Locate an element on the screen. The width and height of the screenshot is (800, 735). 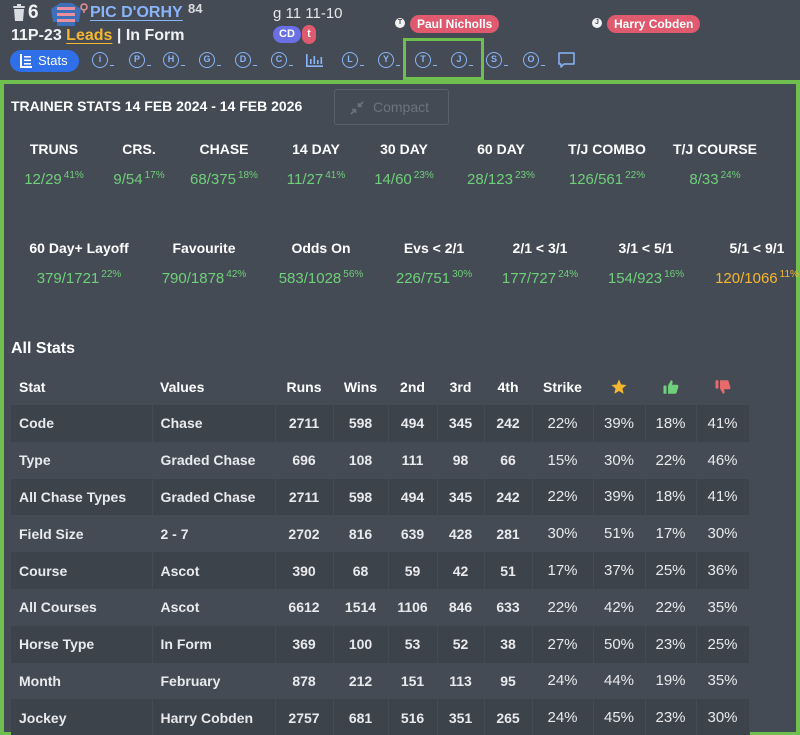
trash-icon is located at coordinates (19, 13).